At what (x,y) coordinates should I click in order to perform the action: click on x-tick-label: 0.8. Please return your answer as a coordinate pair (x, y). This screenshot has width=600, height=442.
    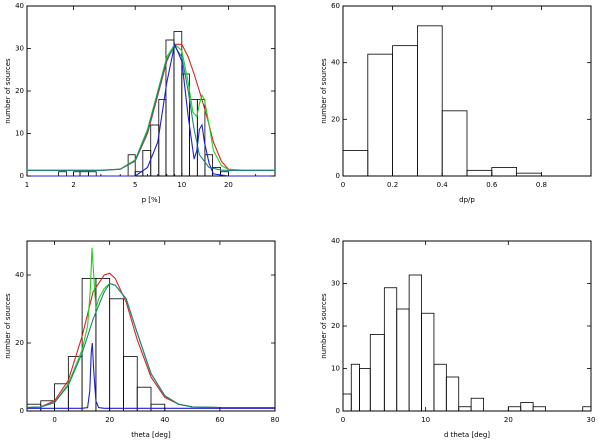
    Looking at the image, I should click on (541, 185).